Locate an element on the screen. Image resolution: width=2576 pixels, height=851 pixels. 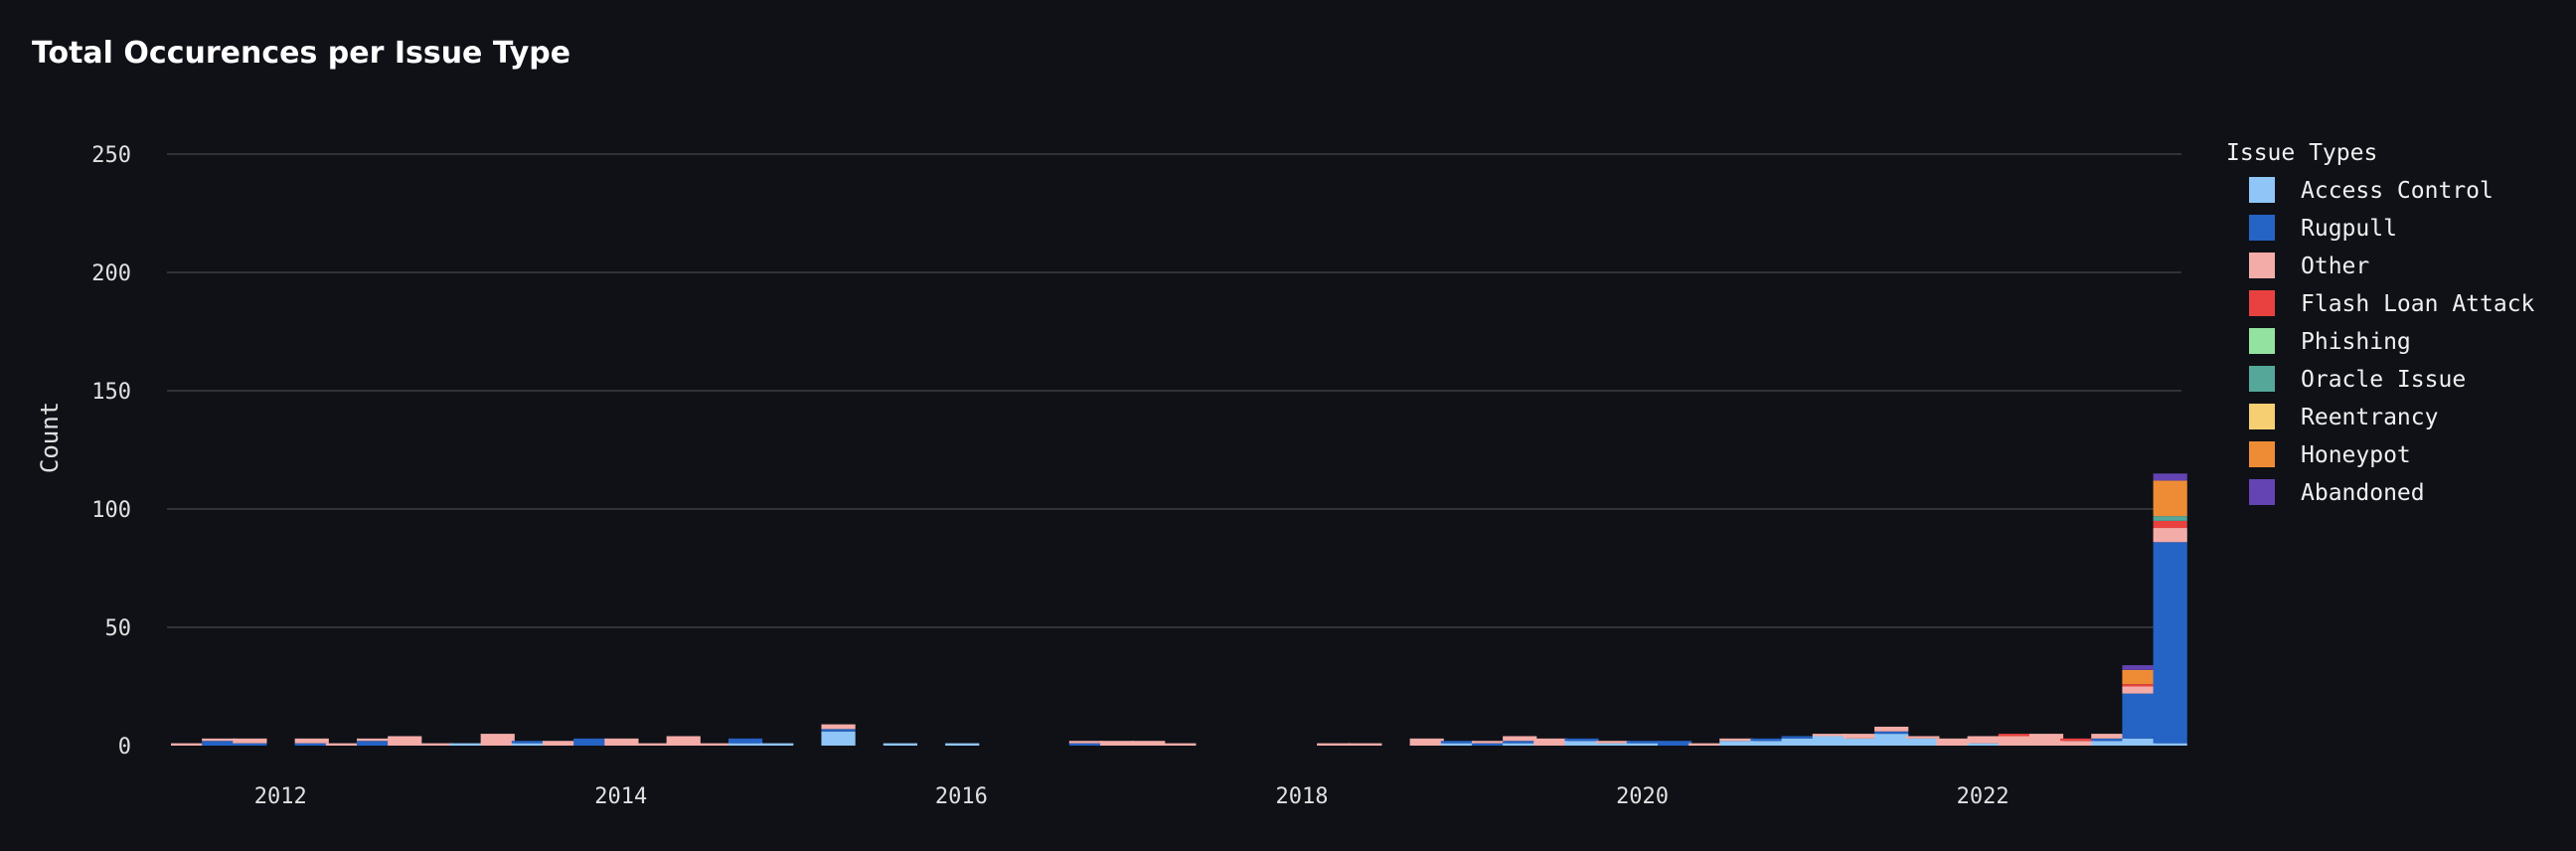
bar-2024-11-access-control is located at coordinates (1860, 742).